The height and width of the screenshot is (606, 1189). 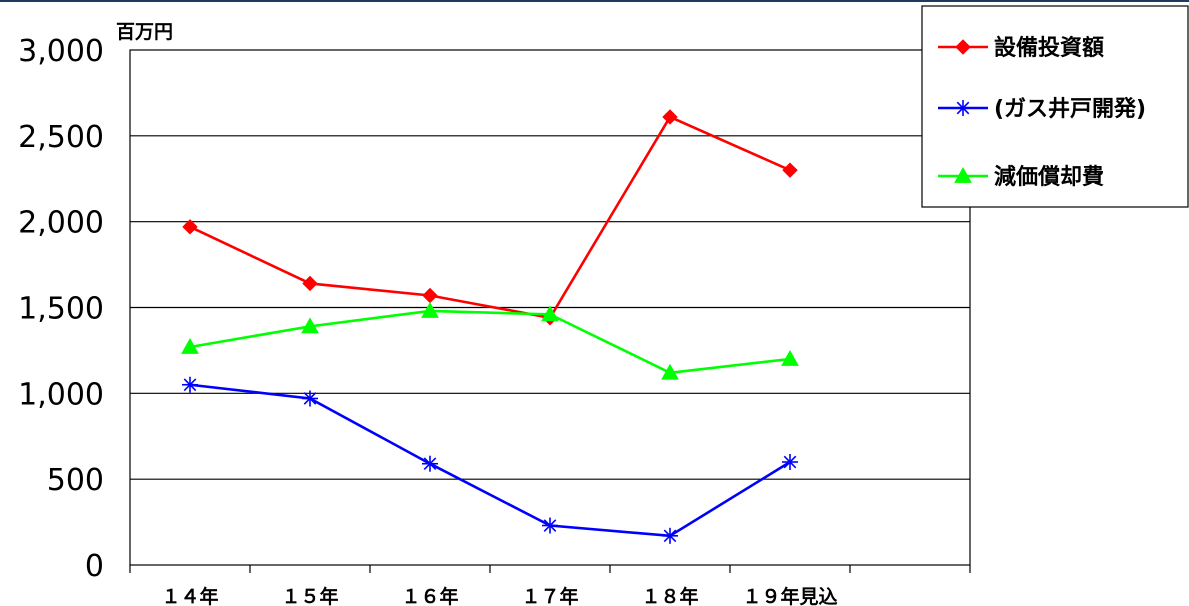 What do you see at coordinates (1049, 48) in the screenshot?
I see `legend-label: 設備投資額` at bounding box center [1049, 48].